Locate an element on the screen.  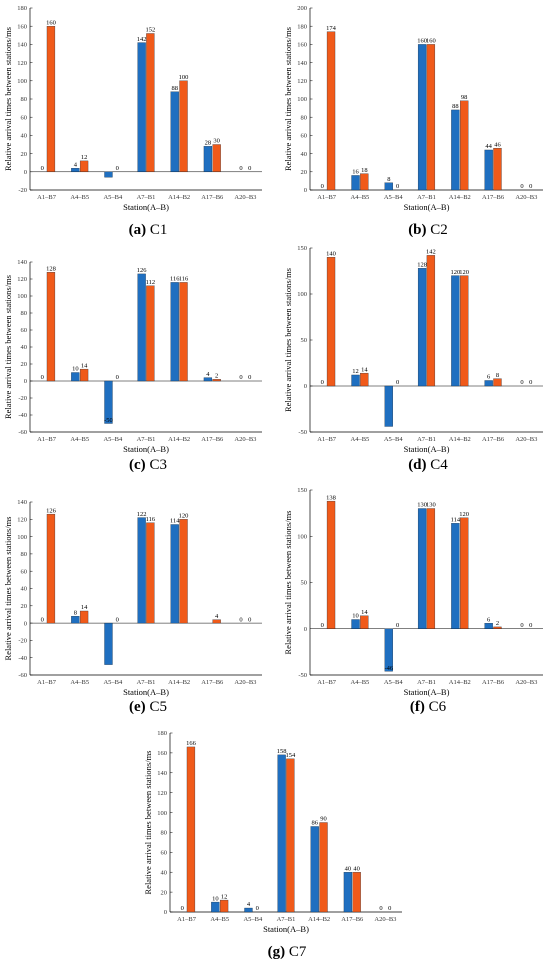
x-tick-label: A20–B3 is located at coordinates (245, 682).